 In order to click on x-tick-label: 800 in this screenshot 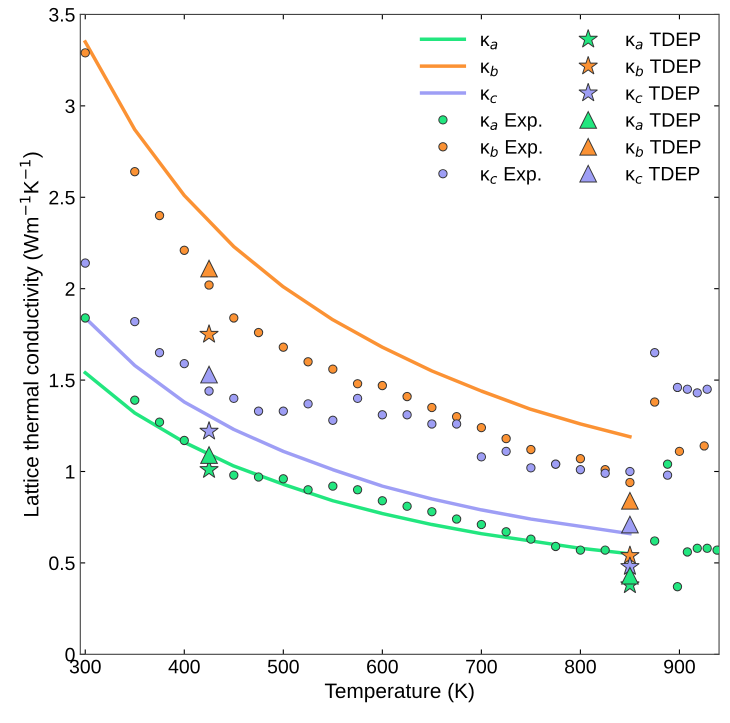, I will do `click(580, 667)`.